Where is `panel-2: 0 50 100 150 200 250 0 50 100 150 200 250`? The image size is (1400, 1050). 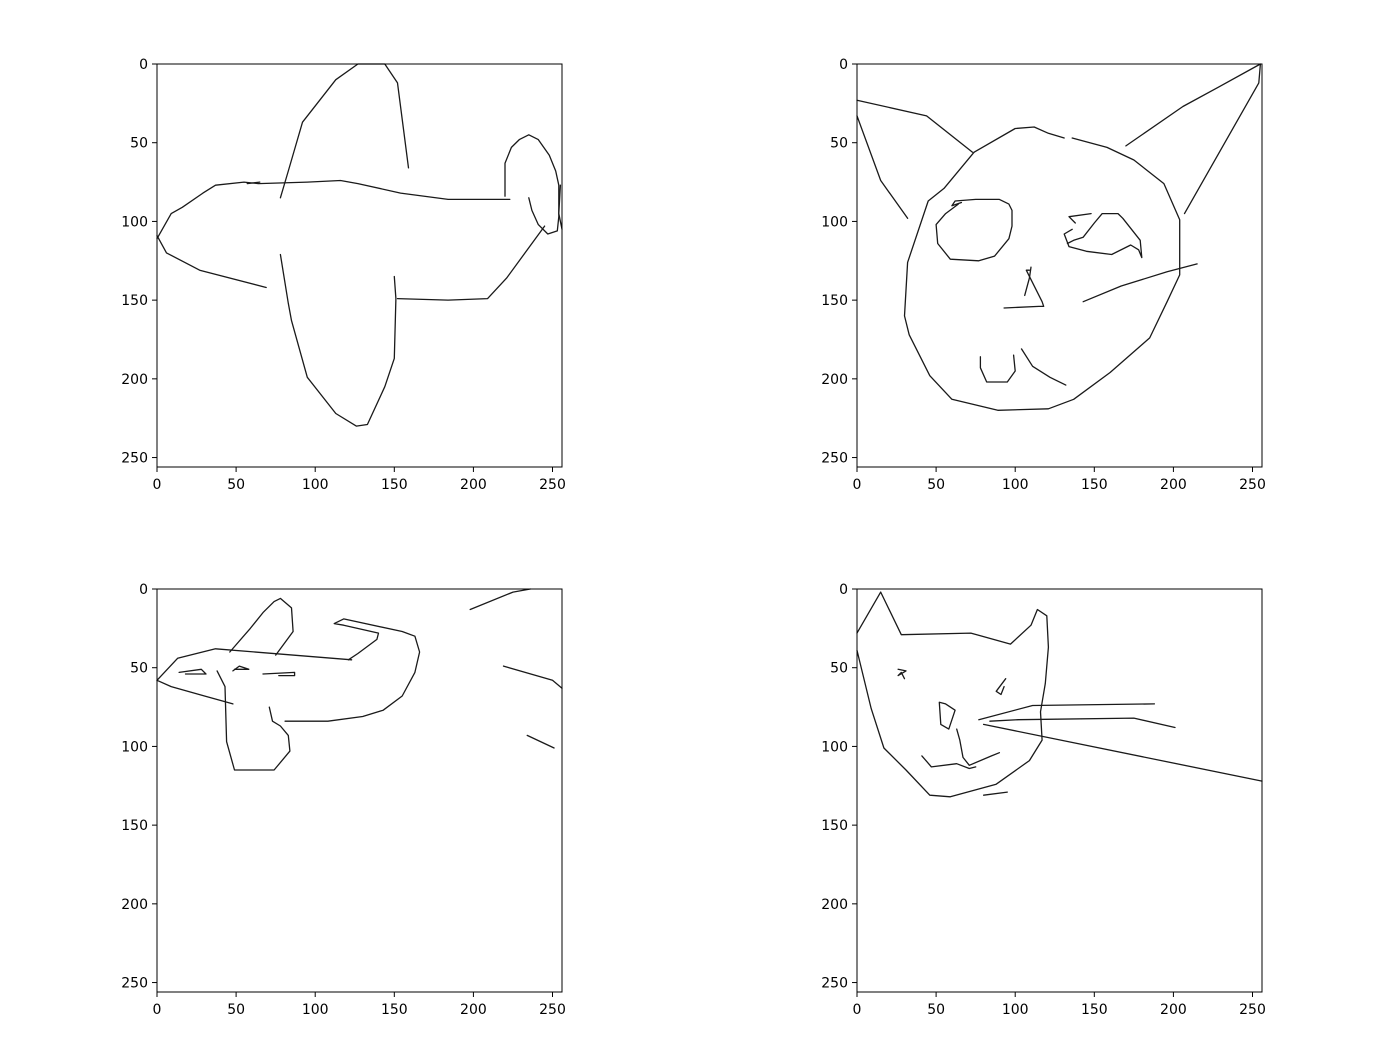 panel-2: 0 50 100 150 200 250 0 50 100 150 200 250 is located at coordinates (1043, 275).